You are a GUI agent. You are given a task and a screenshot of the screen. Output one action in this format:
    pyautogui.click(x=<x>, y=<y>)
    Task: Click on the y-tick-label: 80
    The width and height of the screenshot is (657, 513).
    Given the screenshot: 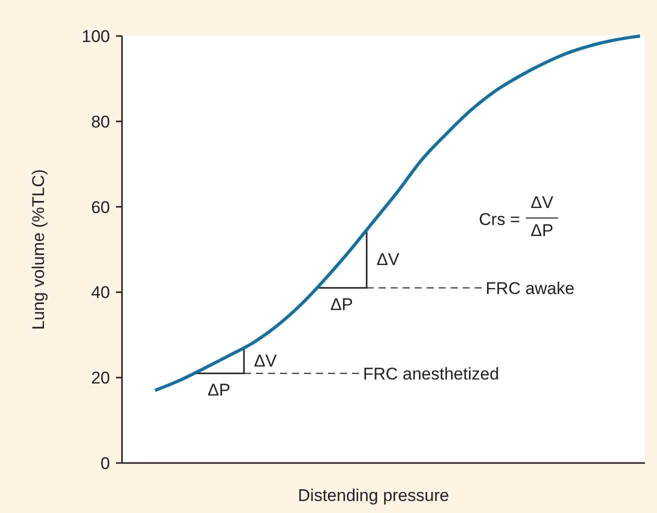 What is the action you would take?
    pyautogui.click(x=100, y=122)
    